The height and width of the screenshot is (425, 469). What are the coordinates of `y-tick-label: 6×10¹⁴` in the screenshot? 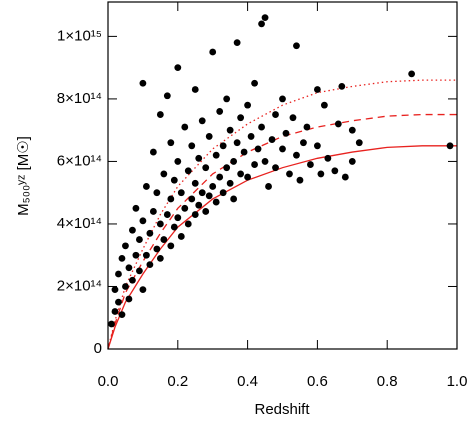 It's located at (79, 160).